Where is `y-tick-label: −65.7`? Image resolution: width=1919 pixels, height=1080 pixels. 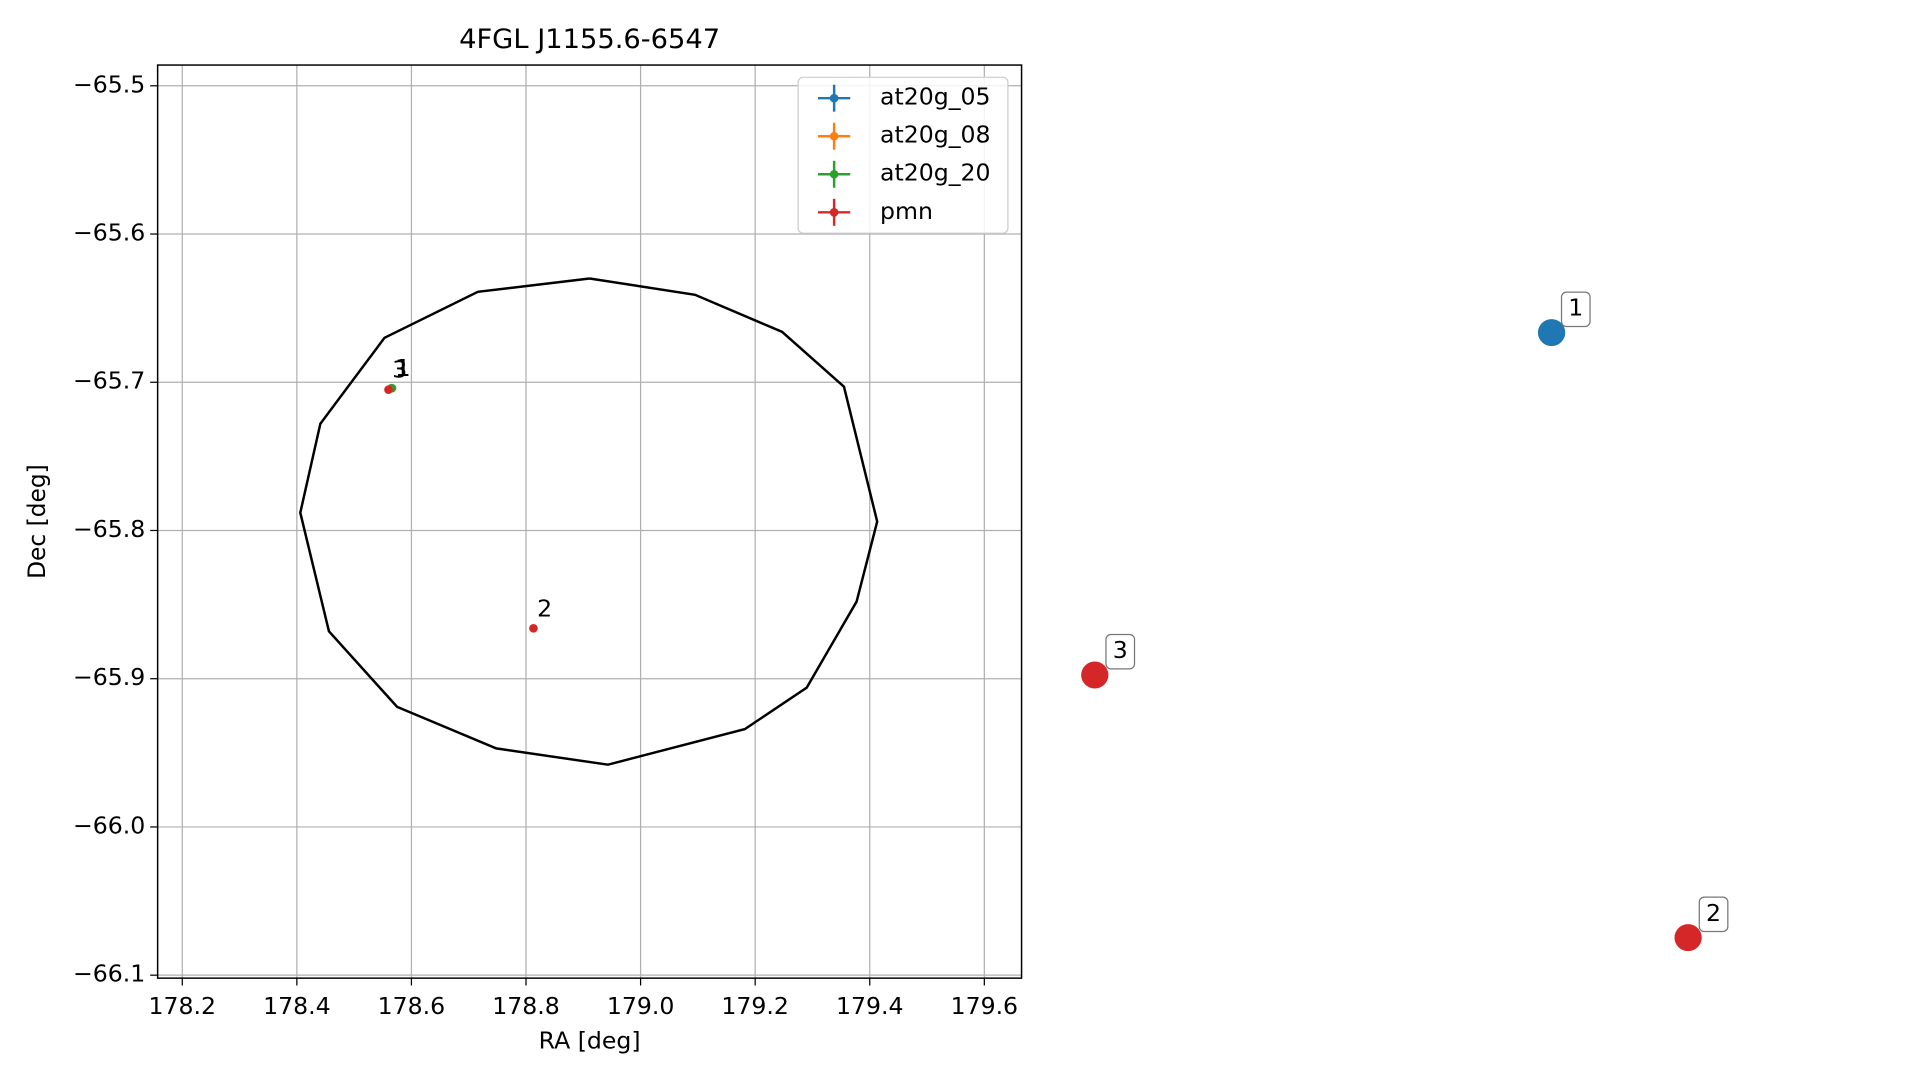 y-tick-label: −65.7 is located at coordinates (109, 381).